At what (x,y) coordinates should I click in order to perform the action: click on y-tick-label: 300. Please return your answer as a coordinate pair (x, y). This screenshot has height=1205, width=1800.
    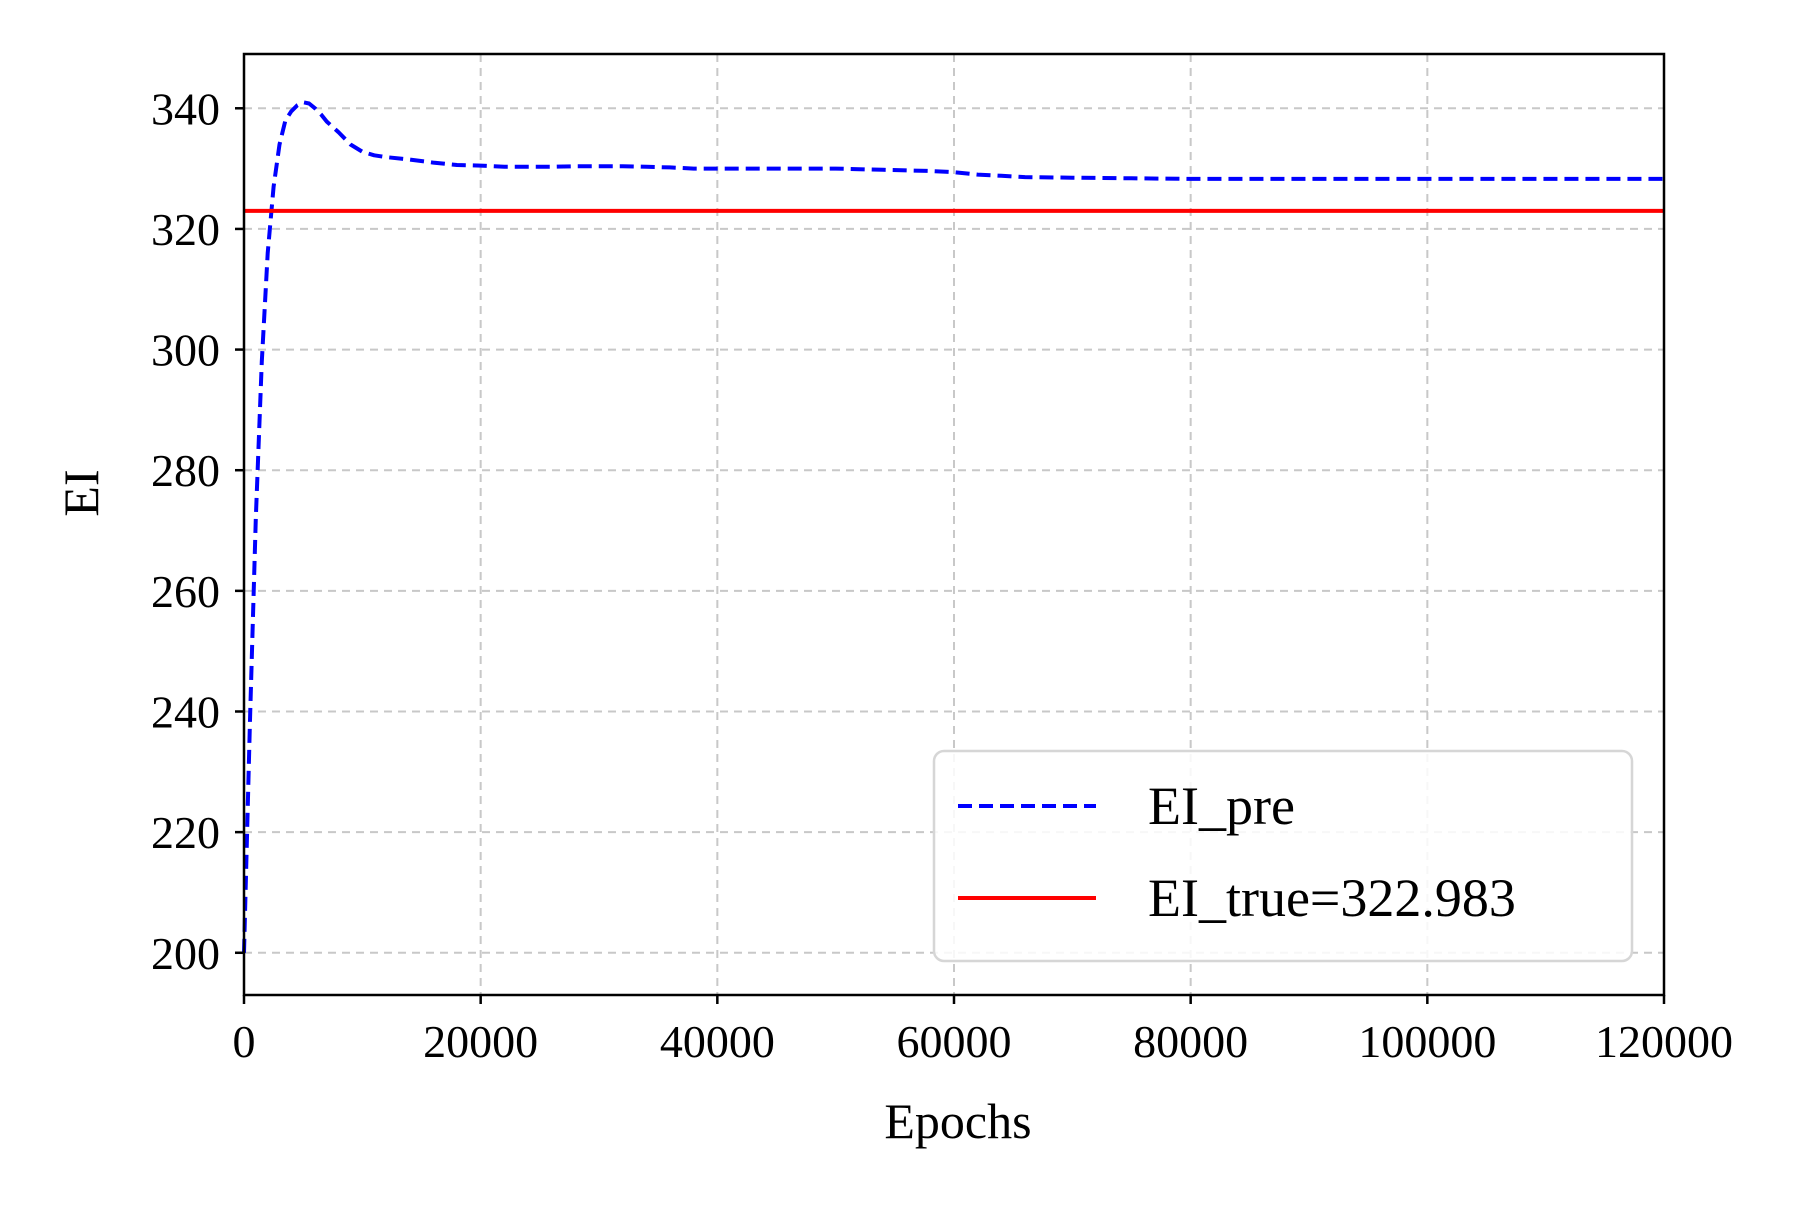
    Looking at the image, I should click on (185, 350).